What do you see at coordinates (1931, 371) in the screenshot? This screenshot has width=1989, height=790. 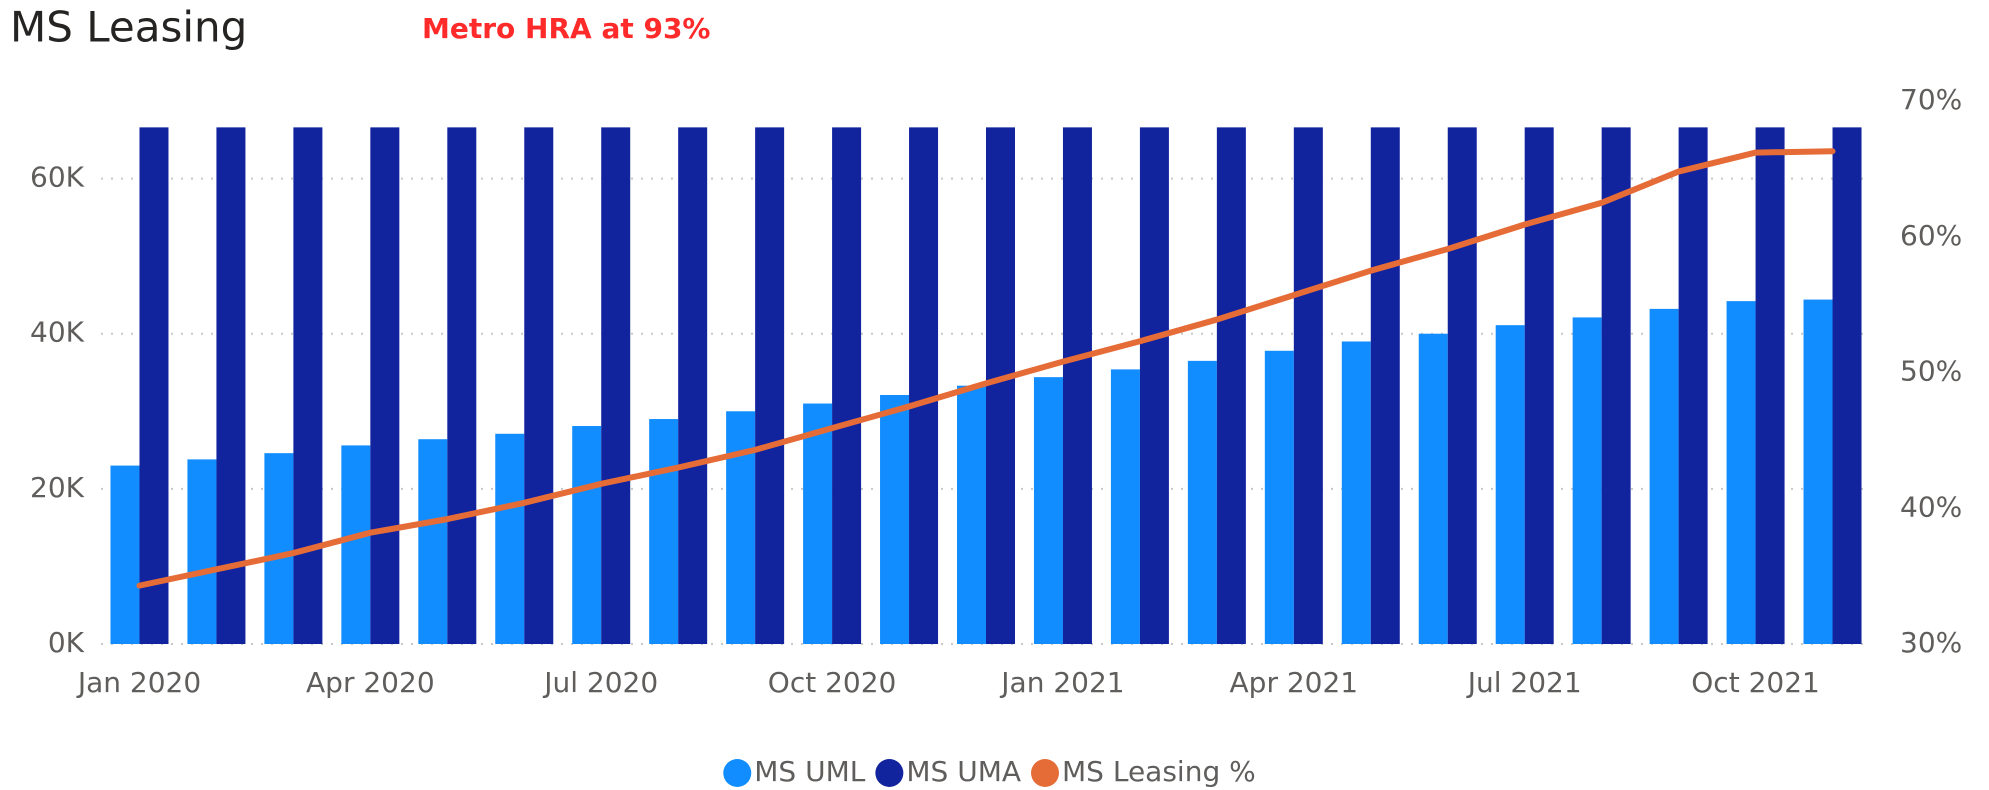 I see `y2-tick-label: 50%` at bounding box center [1931, 371].